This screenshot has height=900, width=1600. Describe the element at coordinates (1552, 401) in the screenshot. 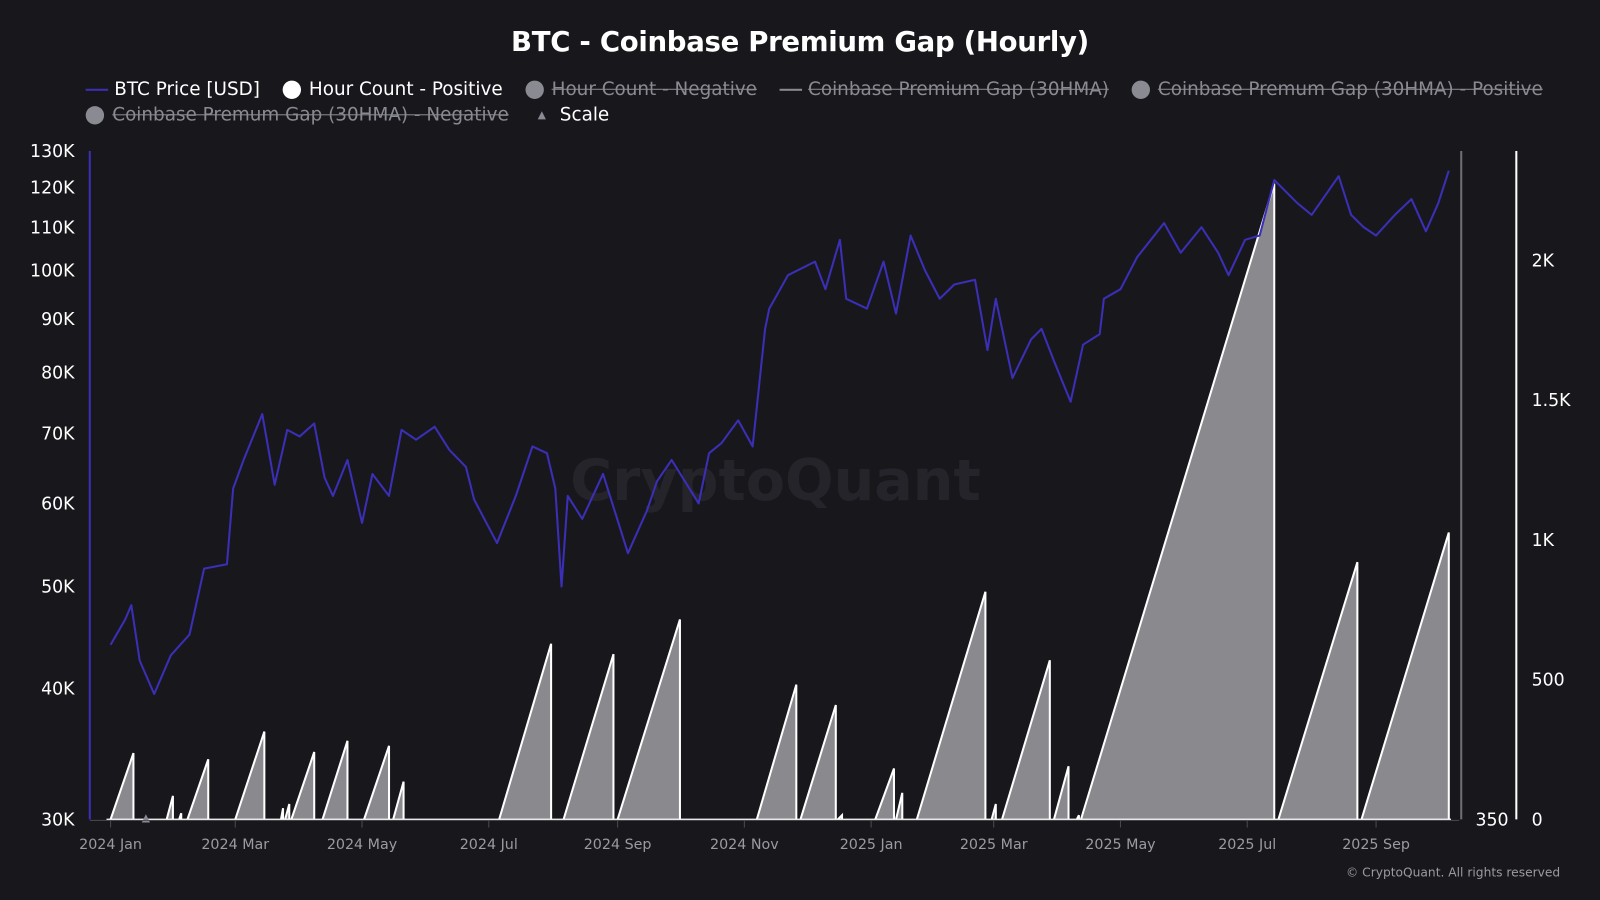

I see `y-right-tick-label: 1.5K` at that location.